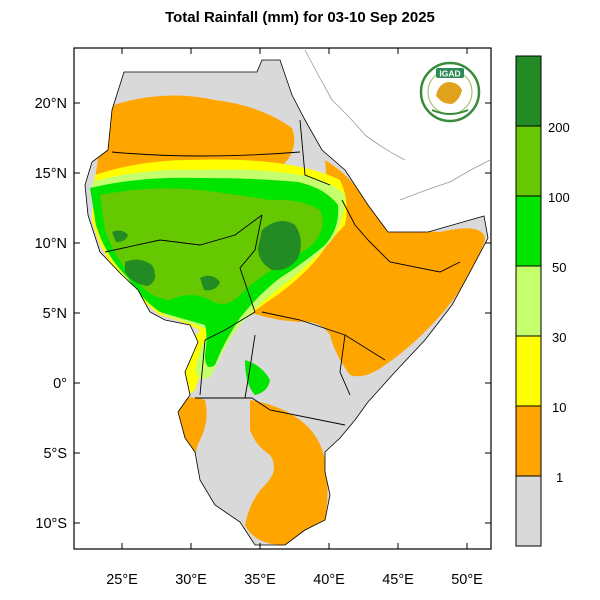 The height and width of the screenshot is (600, 600). What do you see at coordinates (122, 580) in the screenshot?
I see `lon-tick-label: 25°E` at bounding box center [122, 580].